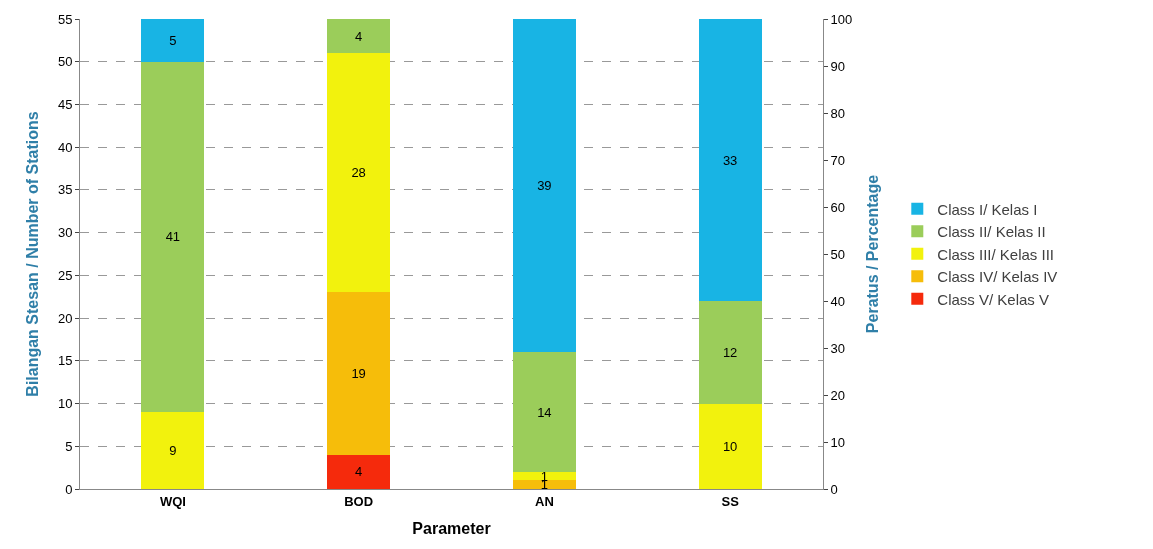 This screenshot has width=1153, height=549. I want to click on y2-tick-label: 100, so click(841, 19).